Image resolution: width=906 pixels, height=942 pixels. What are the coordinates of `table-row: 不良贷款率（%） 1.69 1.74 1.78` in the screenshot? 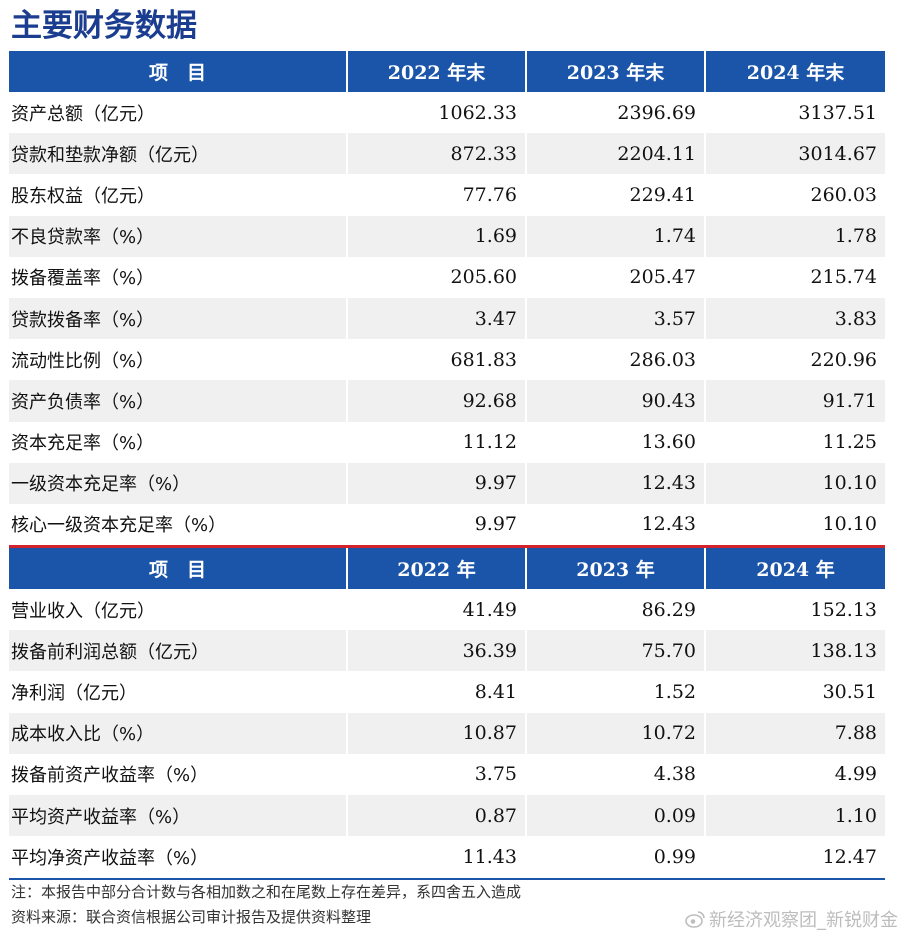 It's located at (447, 236).